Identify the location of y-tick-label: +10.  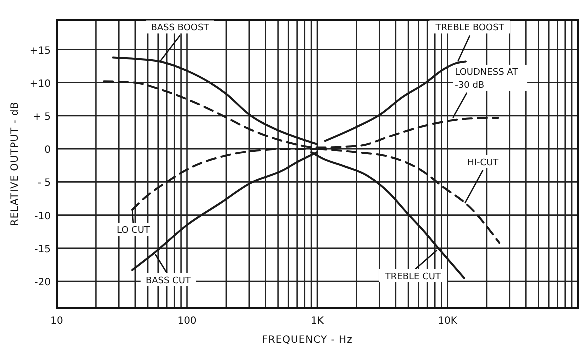
(40, 84).